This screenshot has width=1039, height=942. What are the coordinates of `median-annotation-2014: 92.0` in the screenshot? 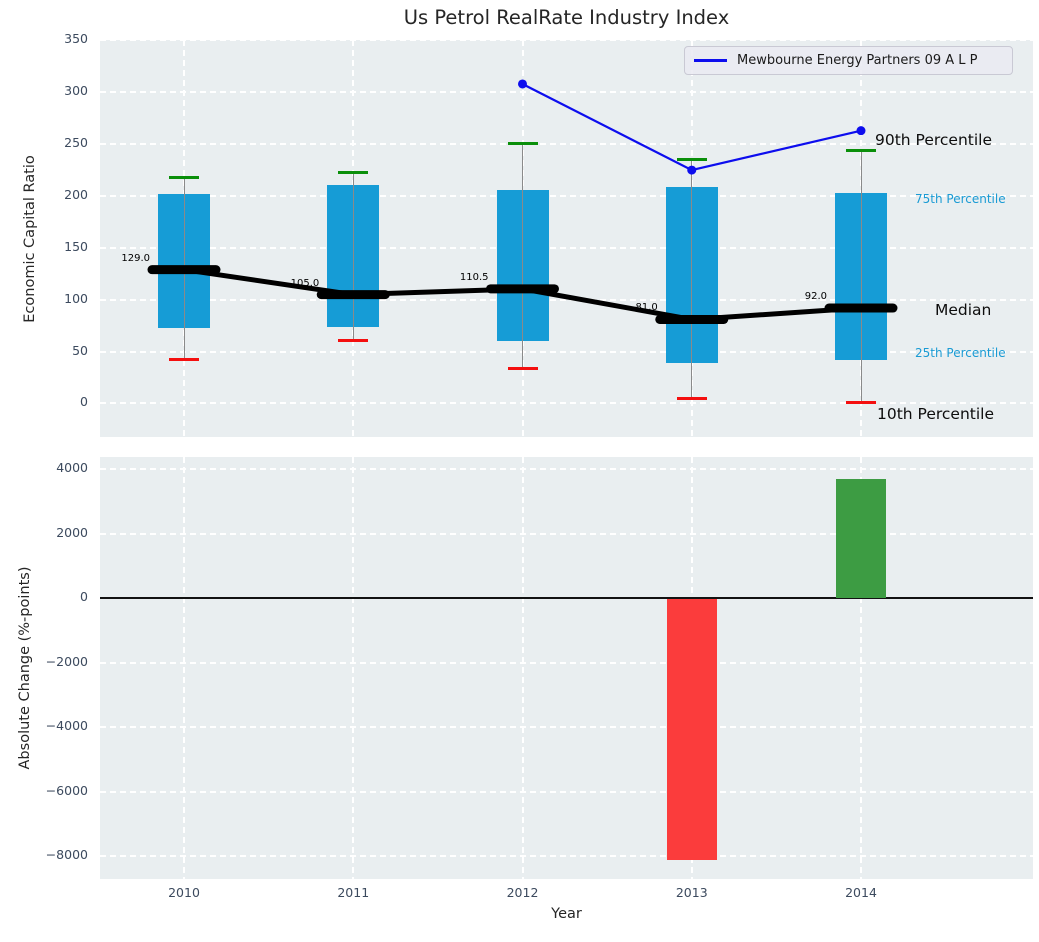 It's located at (815, 297).